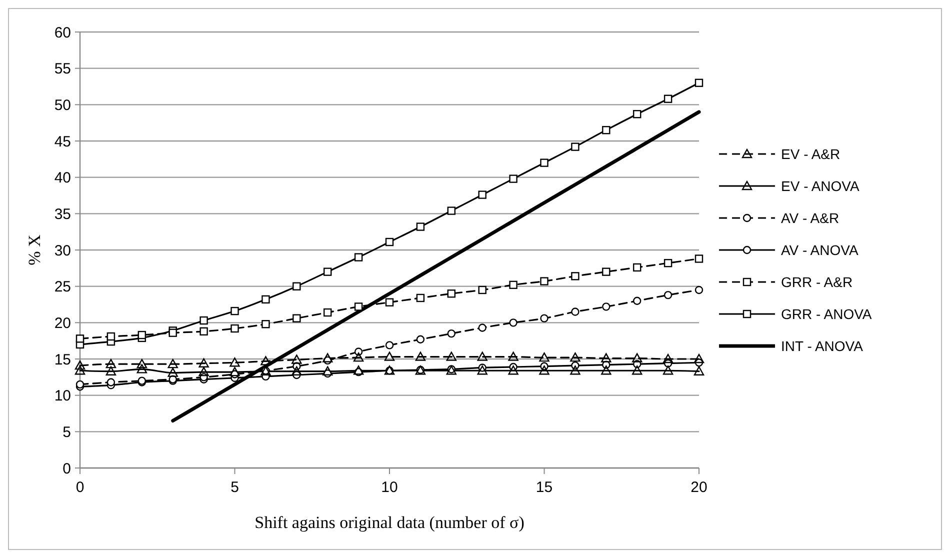 Image resolution: width=950 pixels, height=558 pixels. What do you see at coordinates (66, 469) in the screenshot?
I see `y-tick-label: 0` at bounding box center [66, 469].